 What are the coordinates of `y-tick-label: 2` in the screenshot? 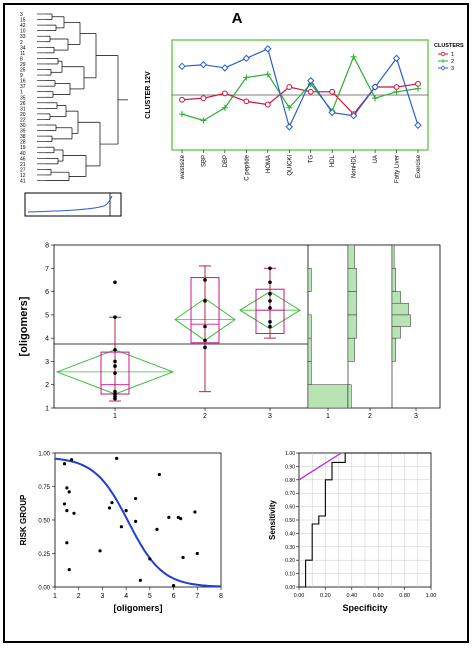 It's located at (47, 385).